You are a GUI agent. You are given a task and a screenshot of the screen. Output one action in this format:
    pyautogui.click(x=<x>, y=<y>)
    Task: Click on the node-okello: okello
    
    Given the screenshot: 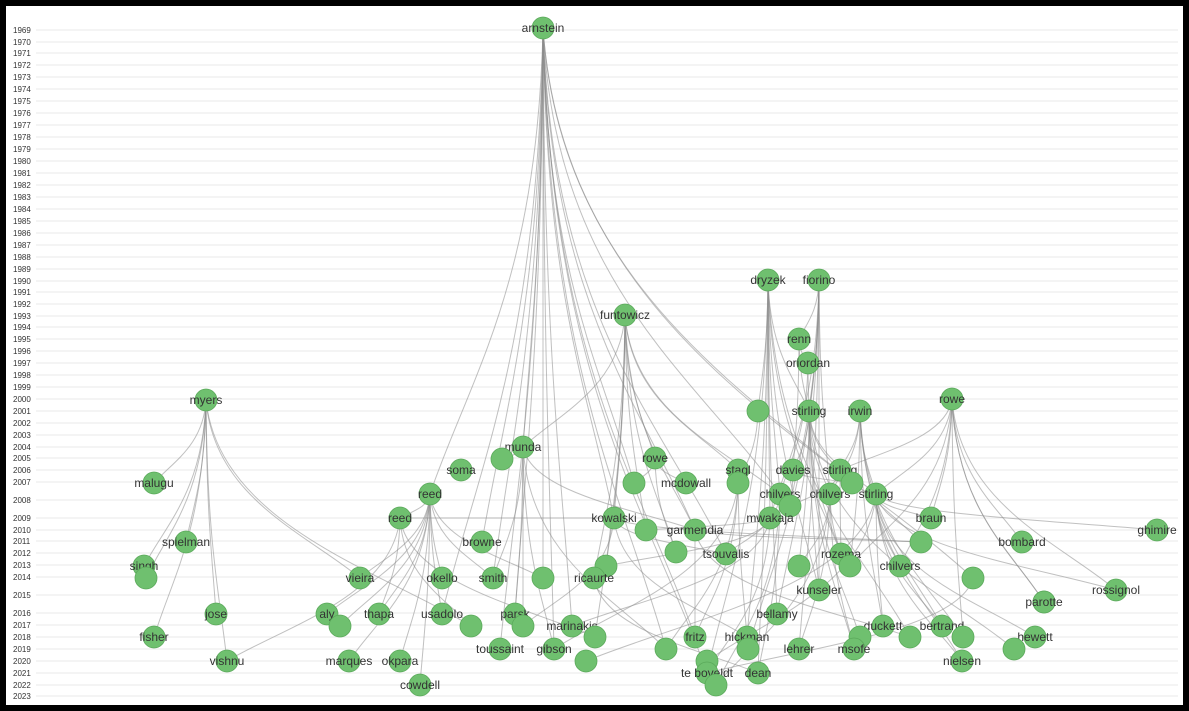 What is the action you would take?
    pyautogui.click(x=442, y=578)
    